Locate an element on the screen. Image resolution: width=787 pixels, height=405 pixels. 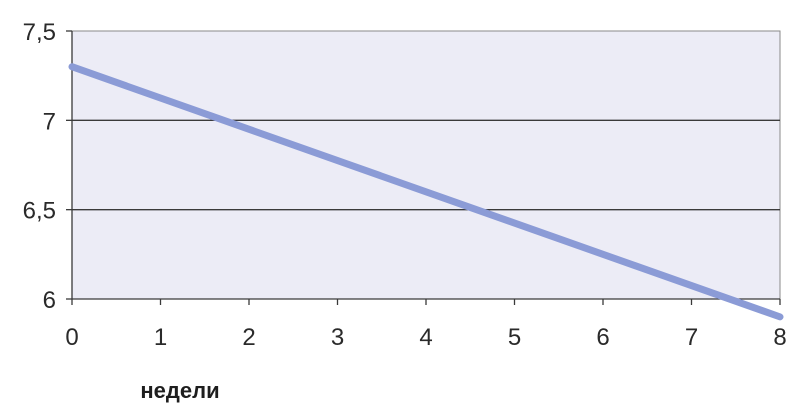
y-axis: 6 6,5 7 7,5 is located at coordinates (47, 166).